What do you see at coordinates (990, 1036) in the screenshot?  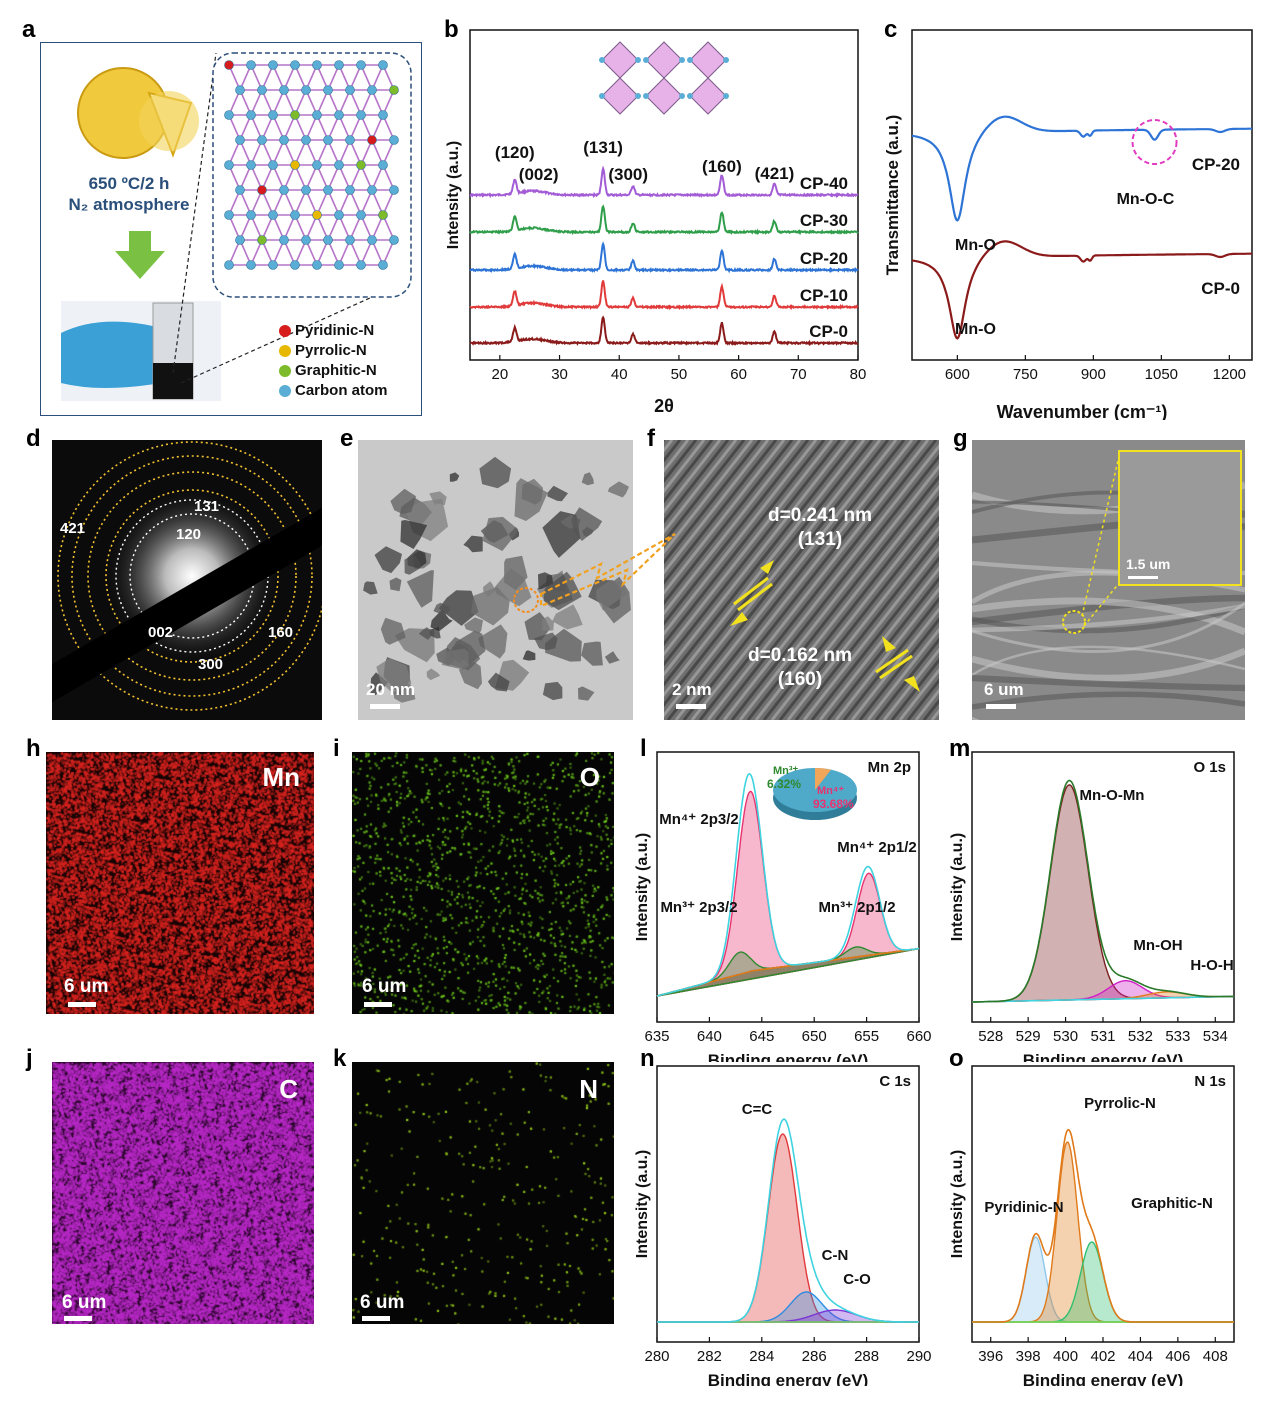 I see `x-tick-label: 528` at bounding box center [990, 1036].